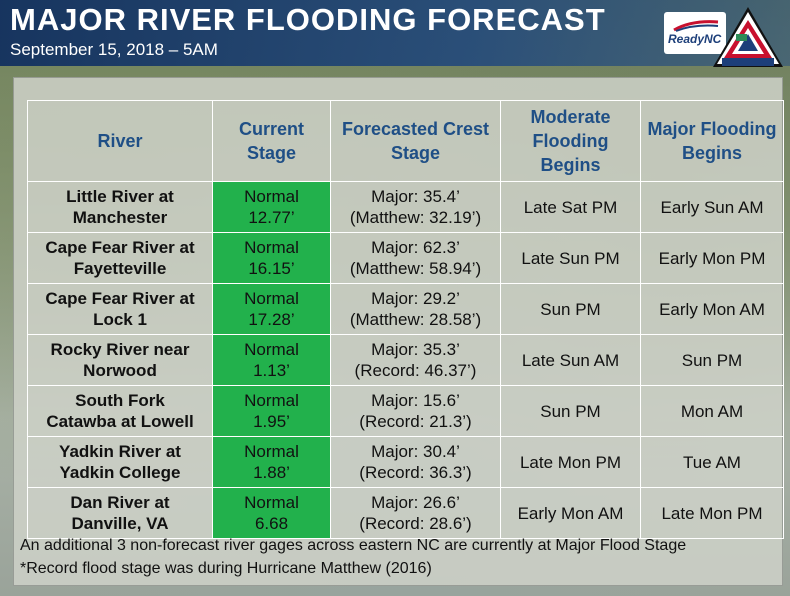 The image size is (790, 596). I want to click on major-flooding-cell-text: Early Mon PM, so click(712, 258).